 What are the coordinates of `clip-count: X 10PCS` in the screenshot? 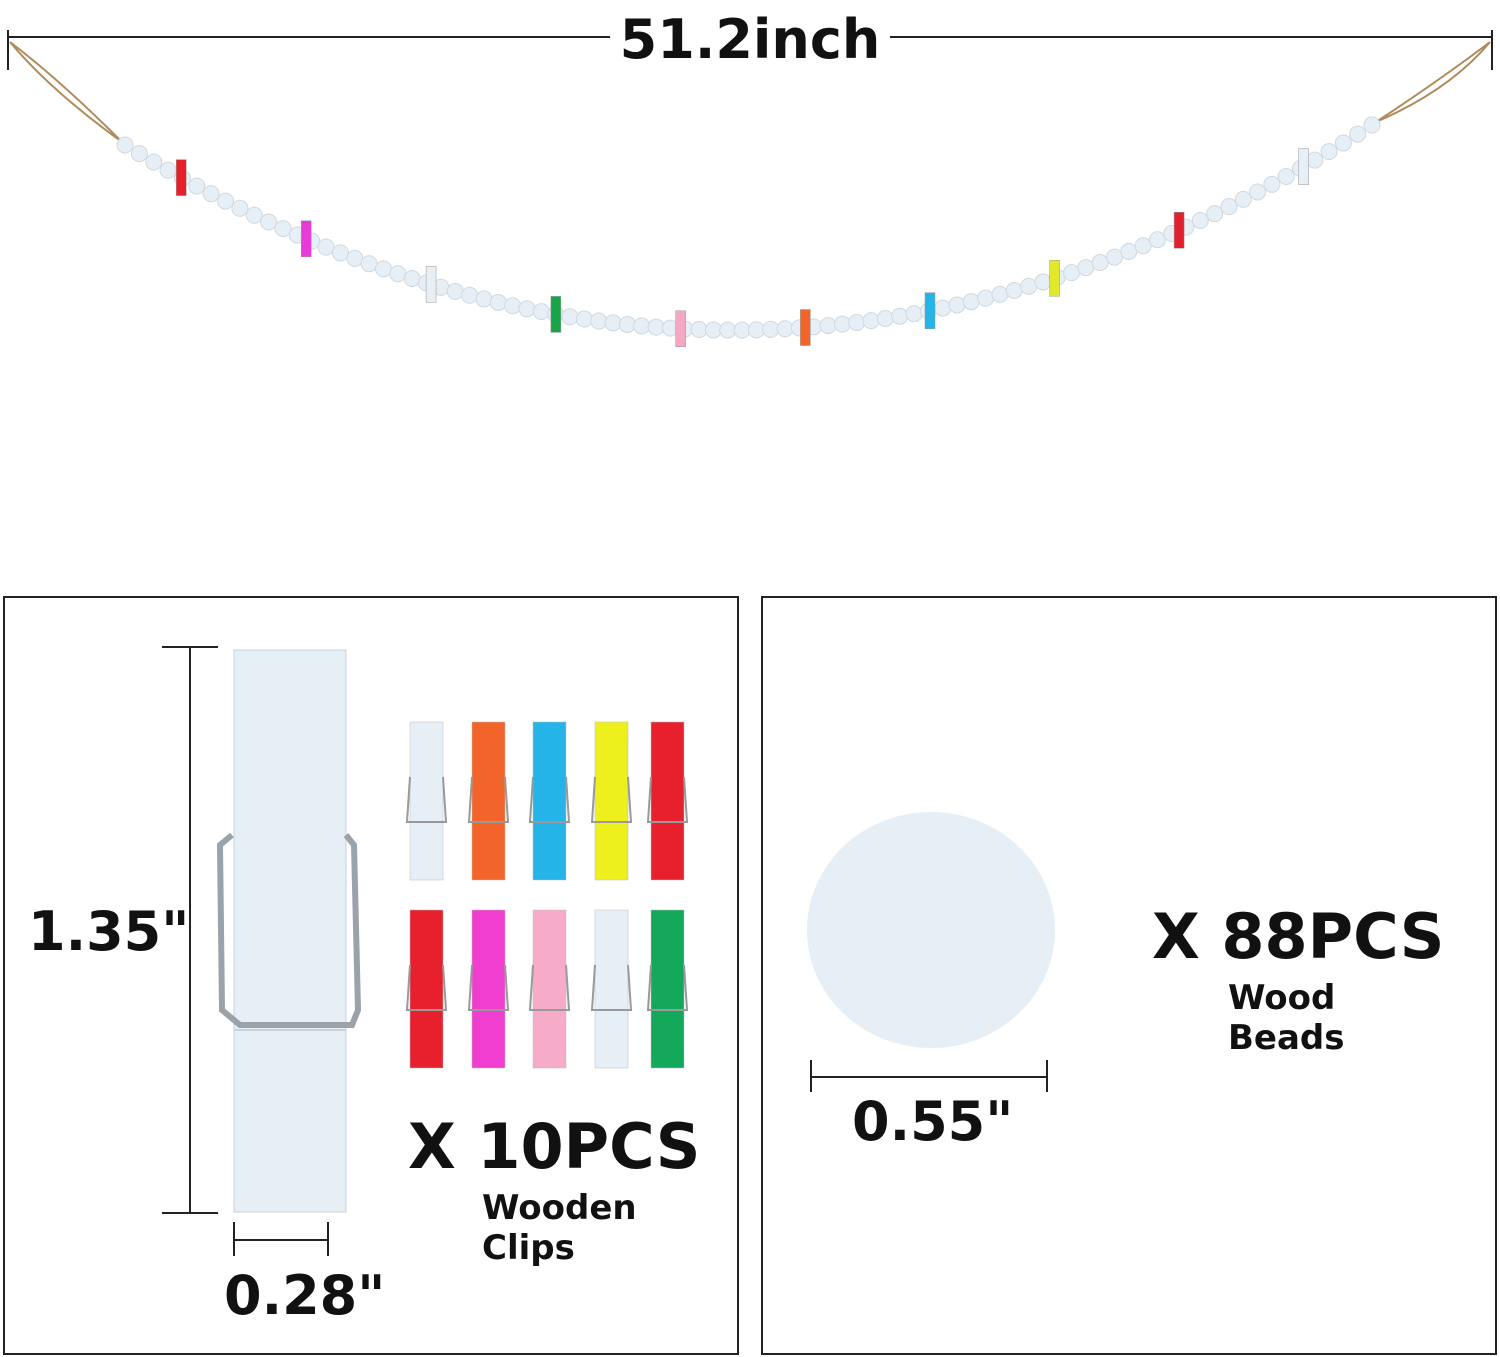 It's located at (554, 1146).